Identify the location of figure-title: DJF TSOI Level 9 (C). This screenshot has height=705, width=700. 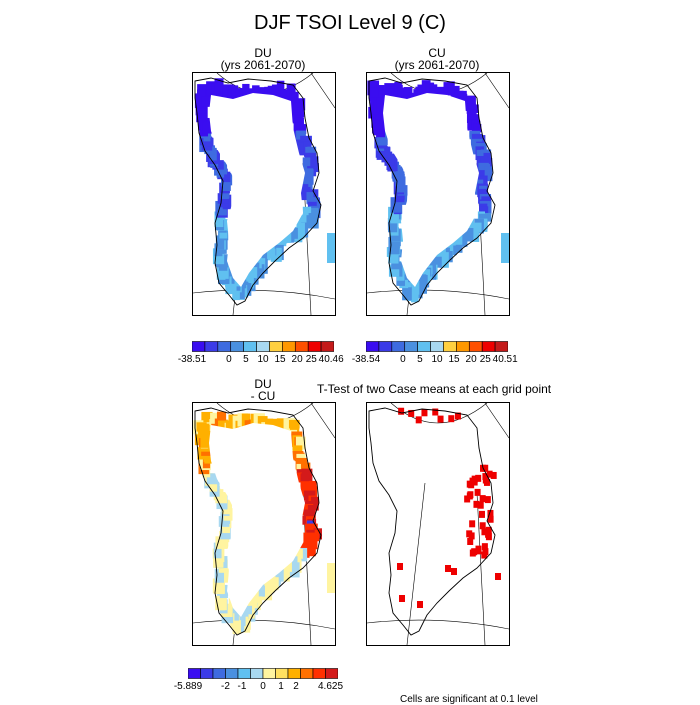
(350, 23).